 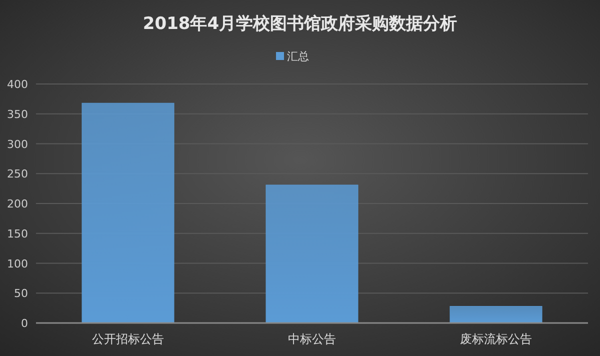 I want to click on y-tick-label: 400, so click(x=17, y=84).